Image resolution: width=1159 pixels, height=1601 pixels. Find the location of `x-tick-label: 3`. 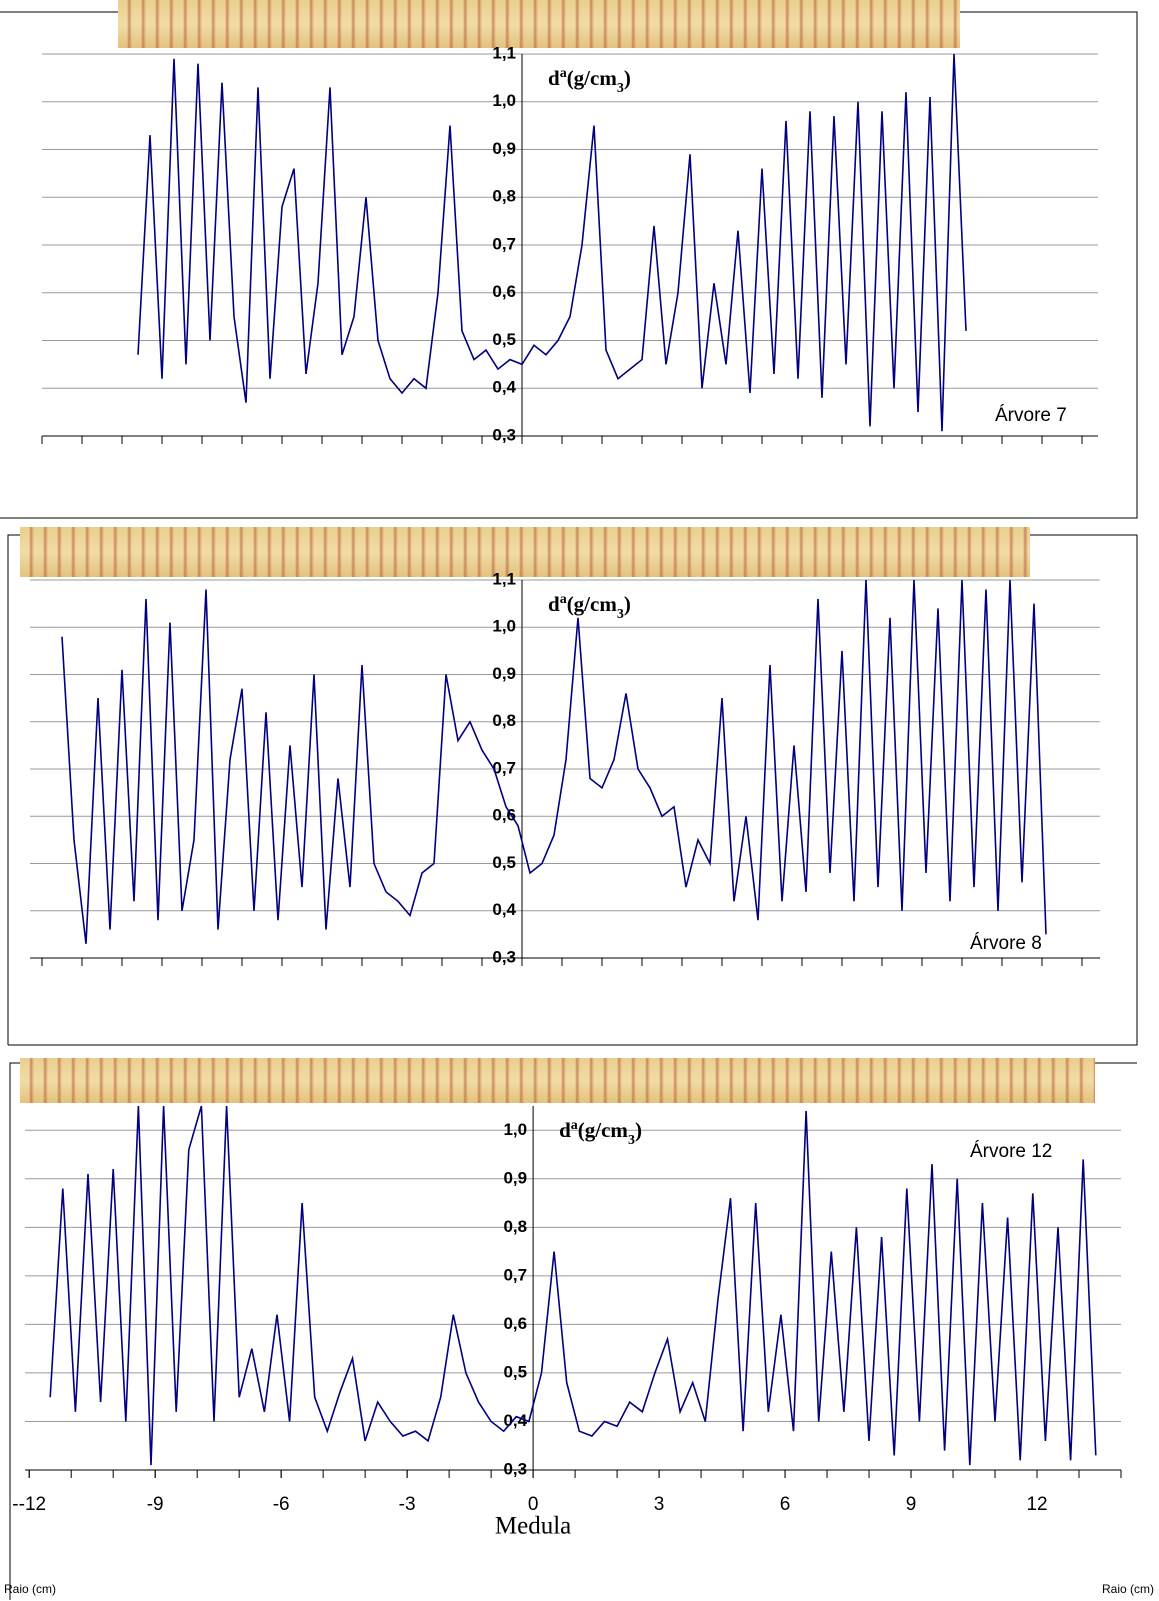

x-tick-label: 3 is located at coordinates (659, 1504).